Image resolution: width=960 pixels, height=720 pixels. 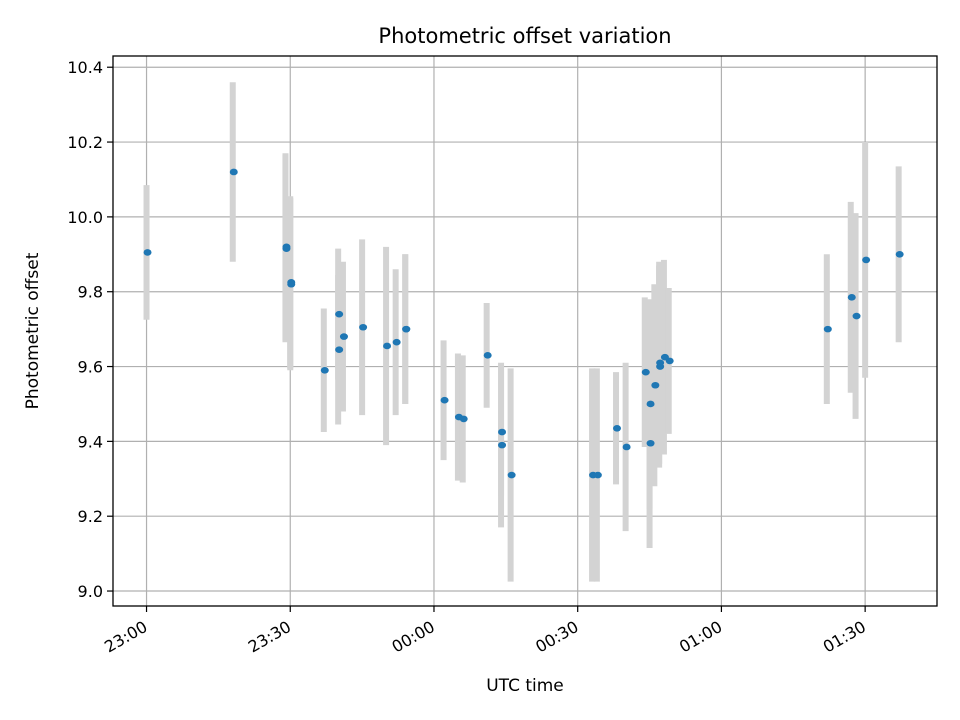 I want to click on y-tick-label: 10.4, so click(x=85, y=67).